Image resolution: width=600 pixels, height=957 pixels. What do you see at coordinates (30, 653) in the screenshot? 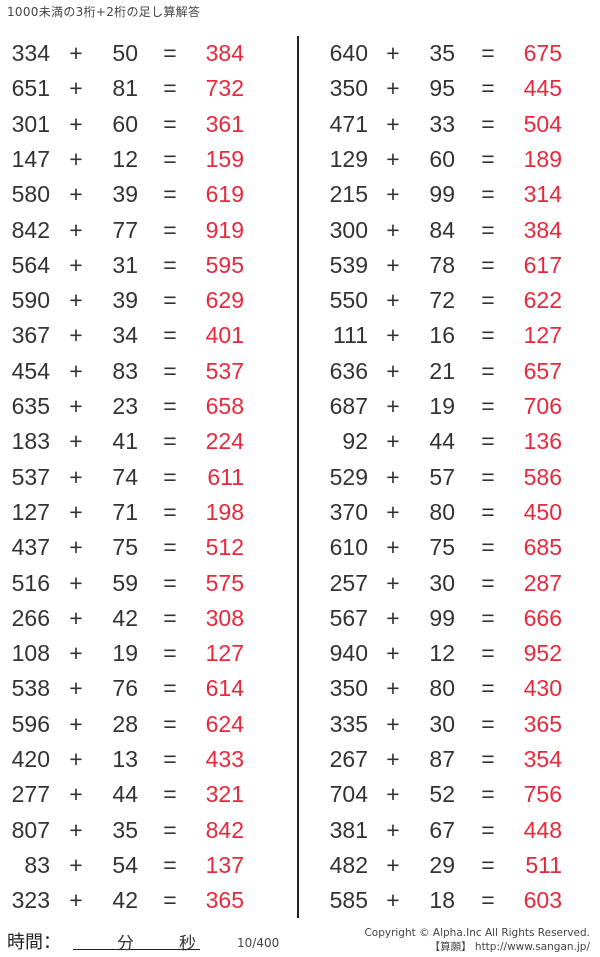
I see `addend-a: 108` at bounding box center [30, 653].